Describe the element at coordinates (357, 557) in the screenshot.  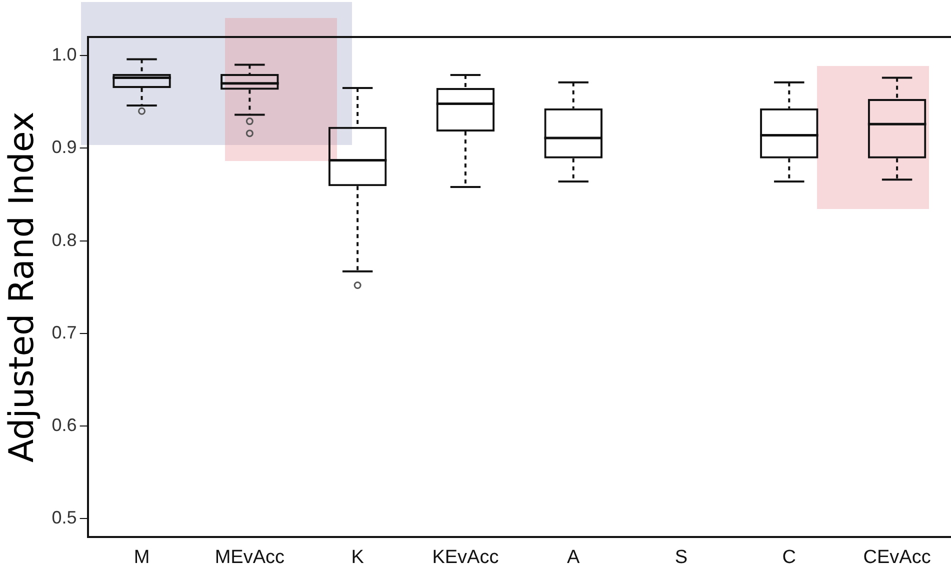
I see `x-tick-label: K` at that location.